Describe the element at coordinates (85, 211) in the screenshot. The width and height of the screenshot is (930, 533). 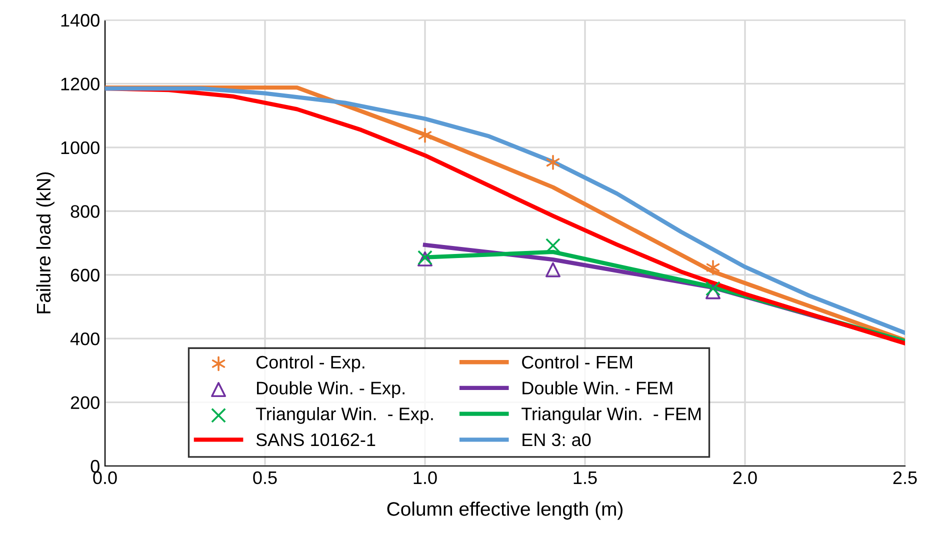
I see `y-tick-label: 800` at that location.